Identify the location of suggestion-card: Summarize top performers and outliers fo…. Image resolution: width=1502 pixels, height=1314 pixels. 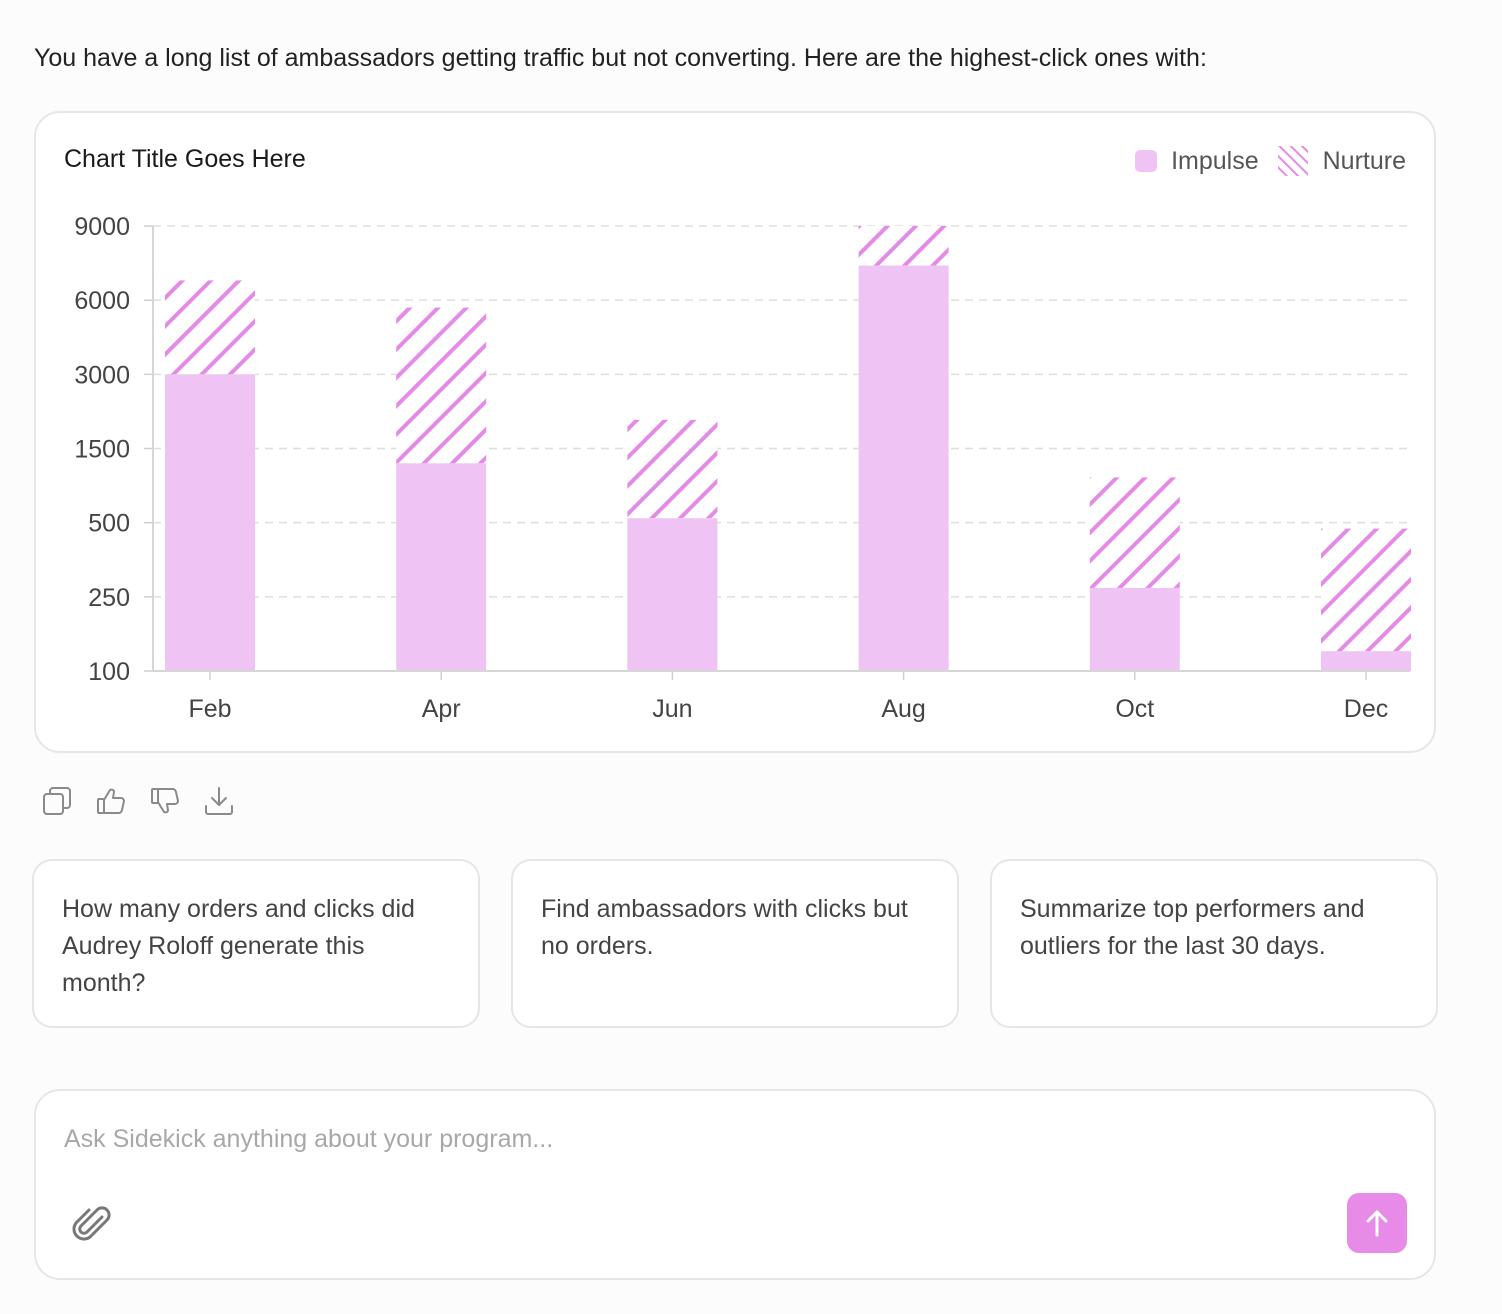
(1214, 943).